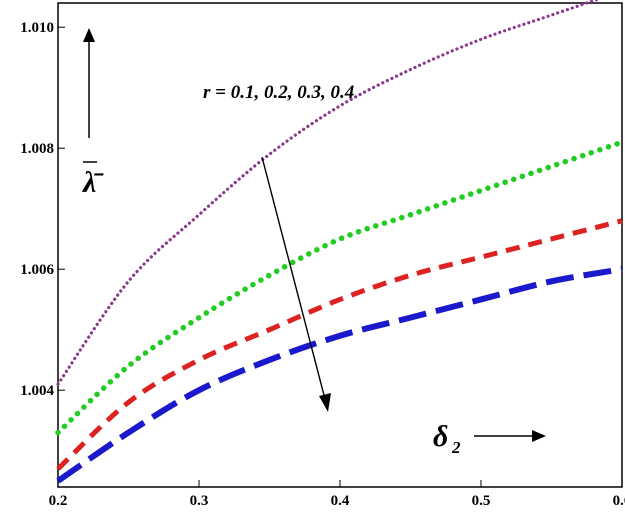 This screenshot has width=625, height=524. What do you see at coordinates (539, 436) in the screenshot?
I see `x-right-arrow-head` at bounding box center [539, 436].